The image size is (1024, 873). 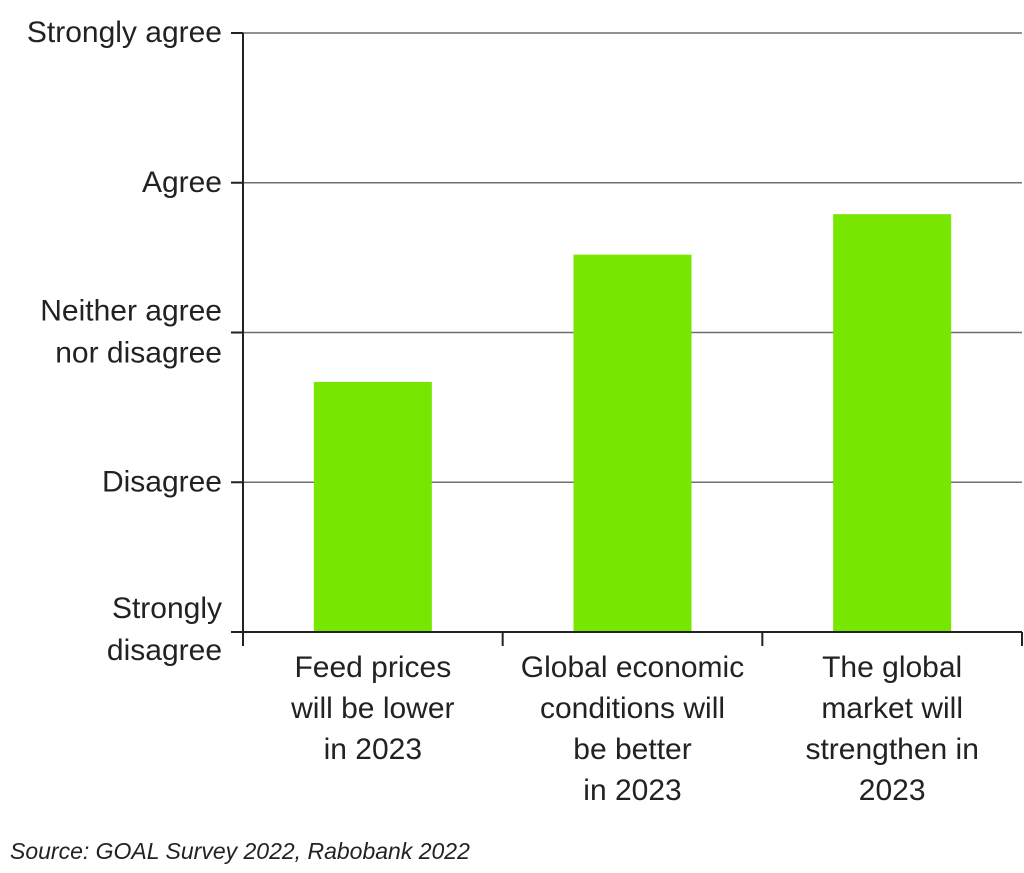 I want to click on y-tick-label-2: Neither agree nor disagree, so click(x=131, y=332).